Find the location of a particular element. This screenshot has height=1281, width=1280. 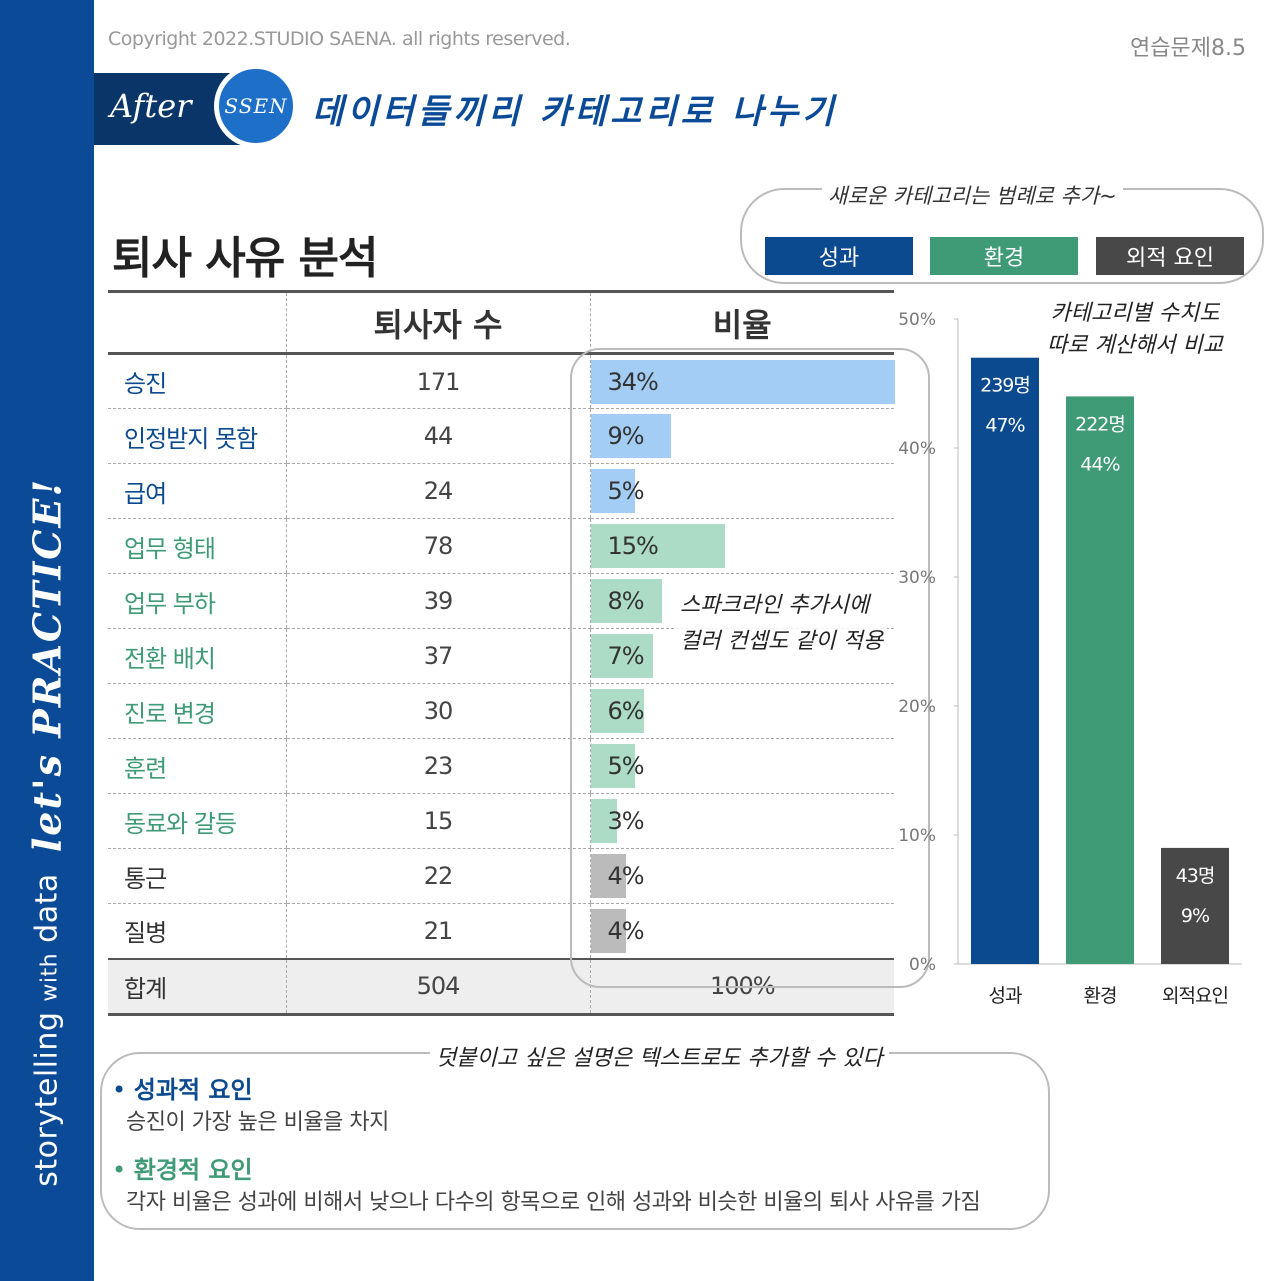

row-count: 171 is located at coordinates (437, 381).